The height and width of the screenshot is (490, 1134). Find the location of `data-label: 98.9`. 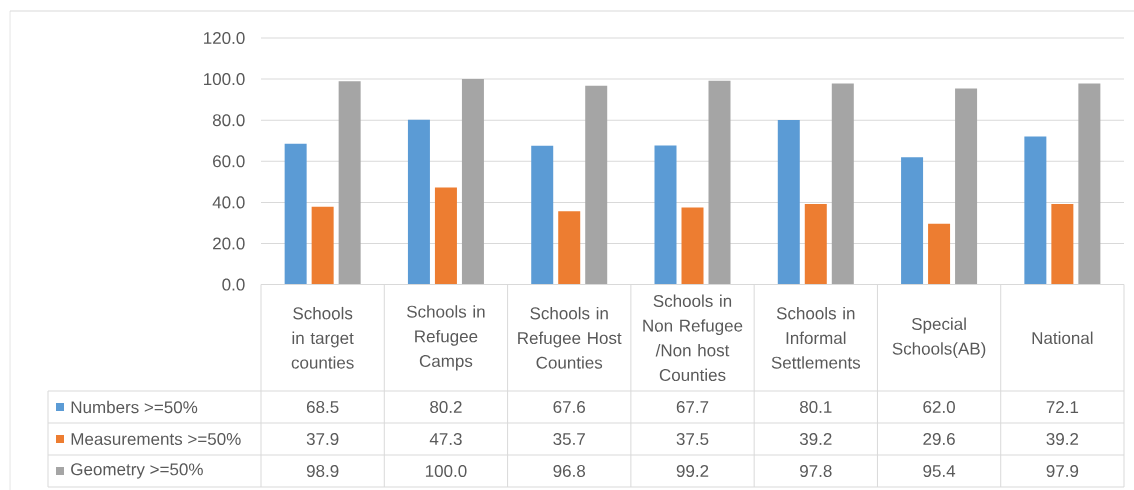

data-label: 98.9 is located at coordinates (322, 471).